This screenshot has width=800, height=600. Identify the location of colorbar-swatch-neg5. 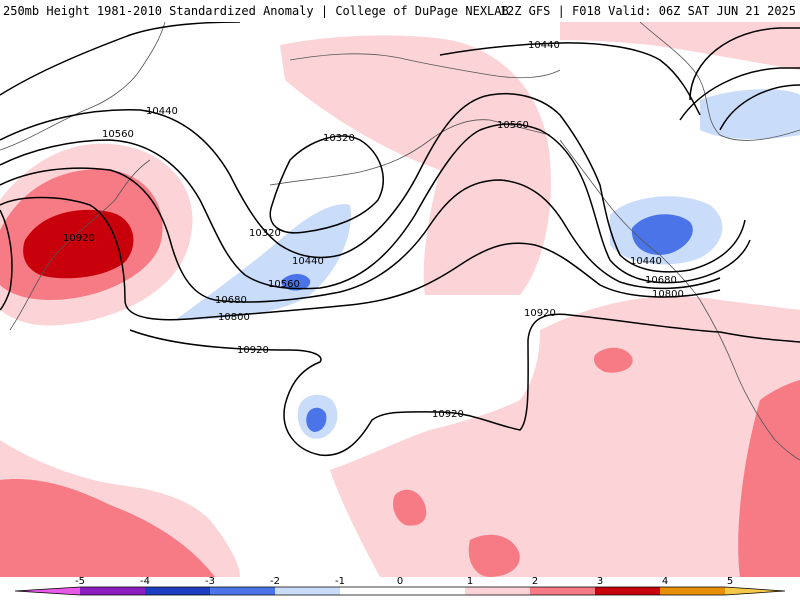
(47, 591).